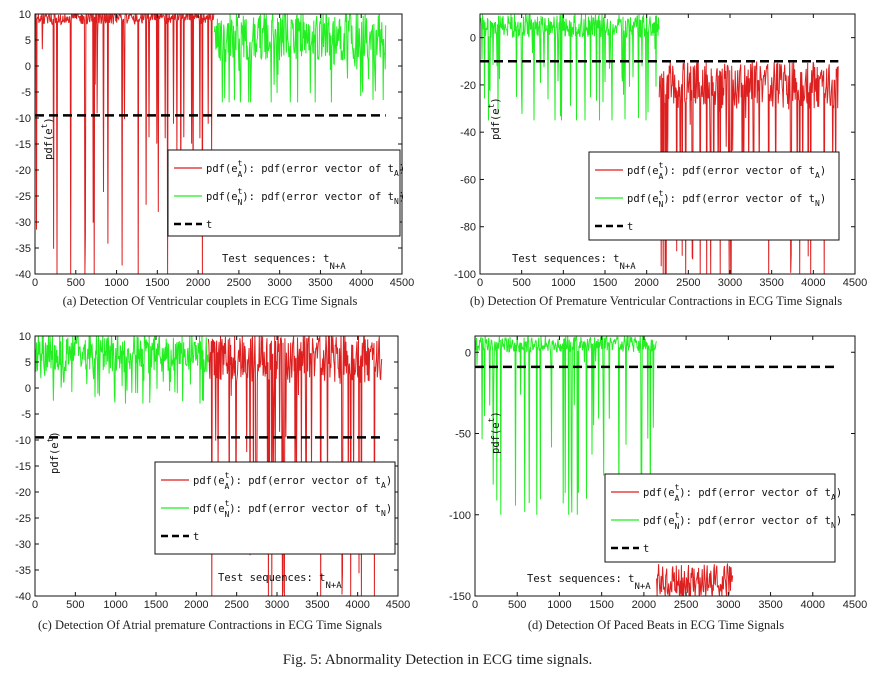  I want to click on y-tick-label: -60, so click(468, 180).